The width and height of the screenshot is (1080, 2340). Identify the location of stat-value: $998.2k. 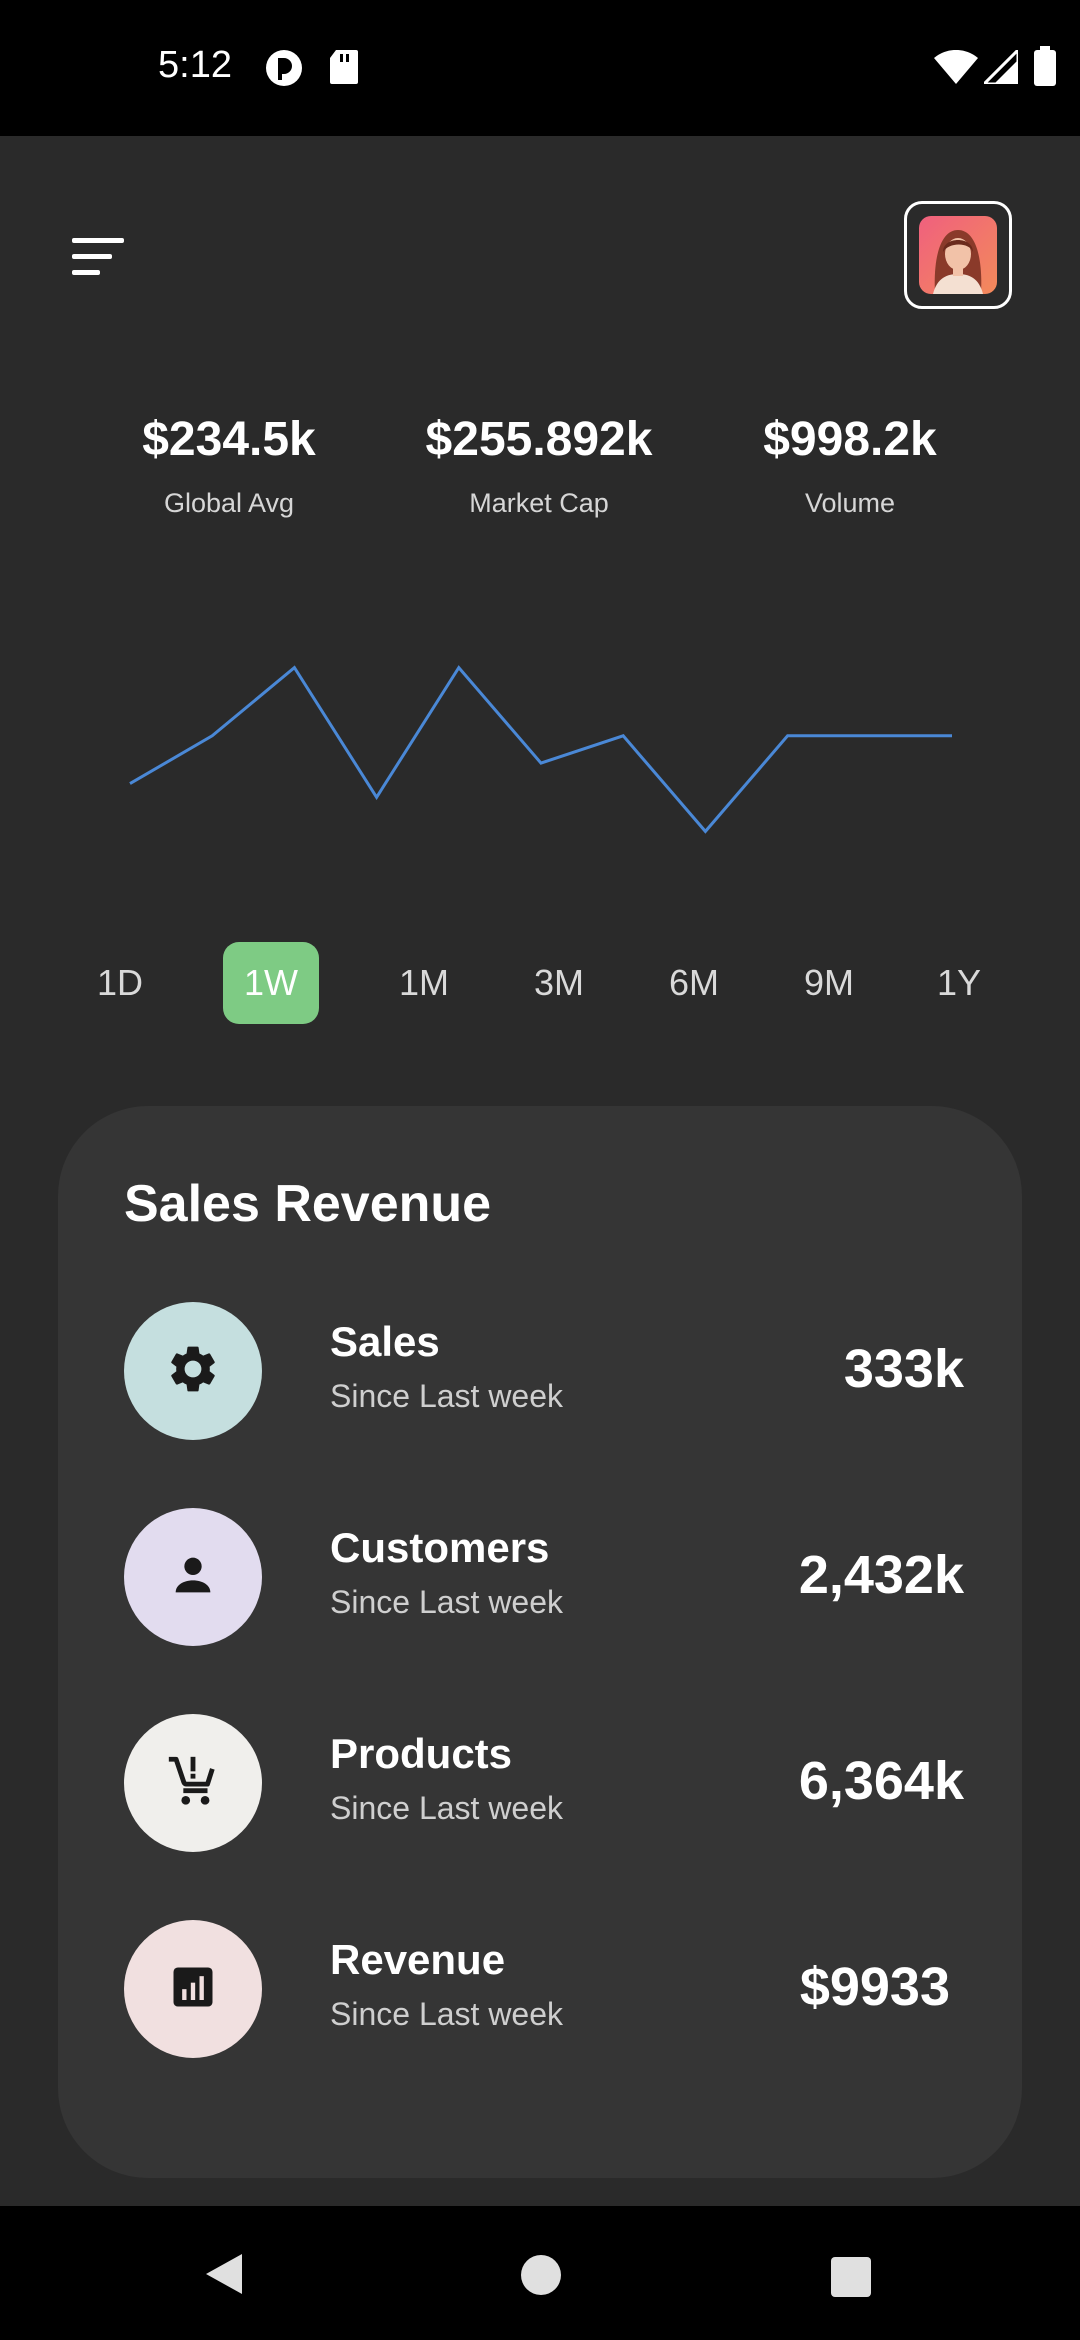
(850, 439).